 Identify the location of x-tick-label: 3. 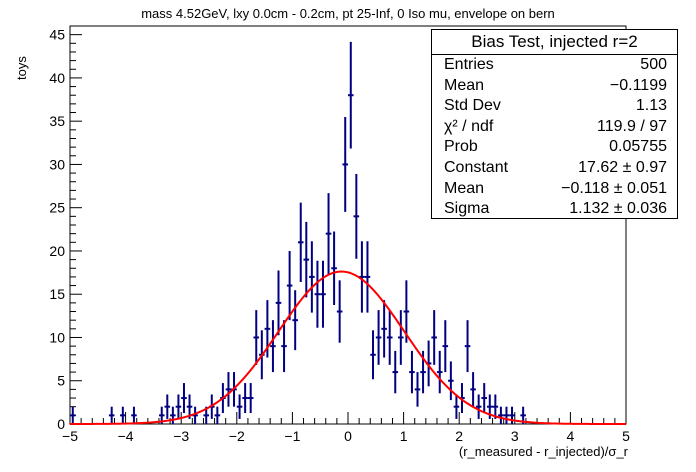
(515, 436).